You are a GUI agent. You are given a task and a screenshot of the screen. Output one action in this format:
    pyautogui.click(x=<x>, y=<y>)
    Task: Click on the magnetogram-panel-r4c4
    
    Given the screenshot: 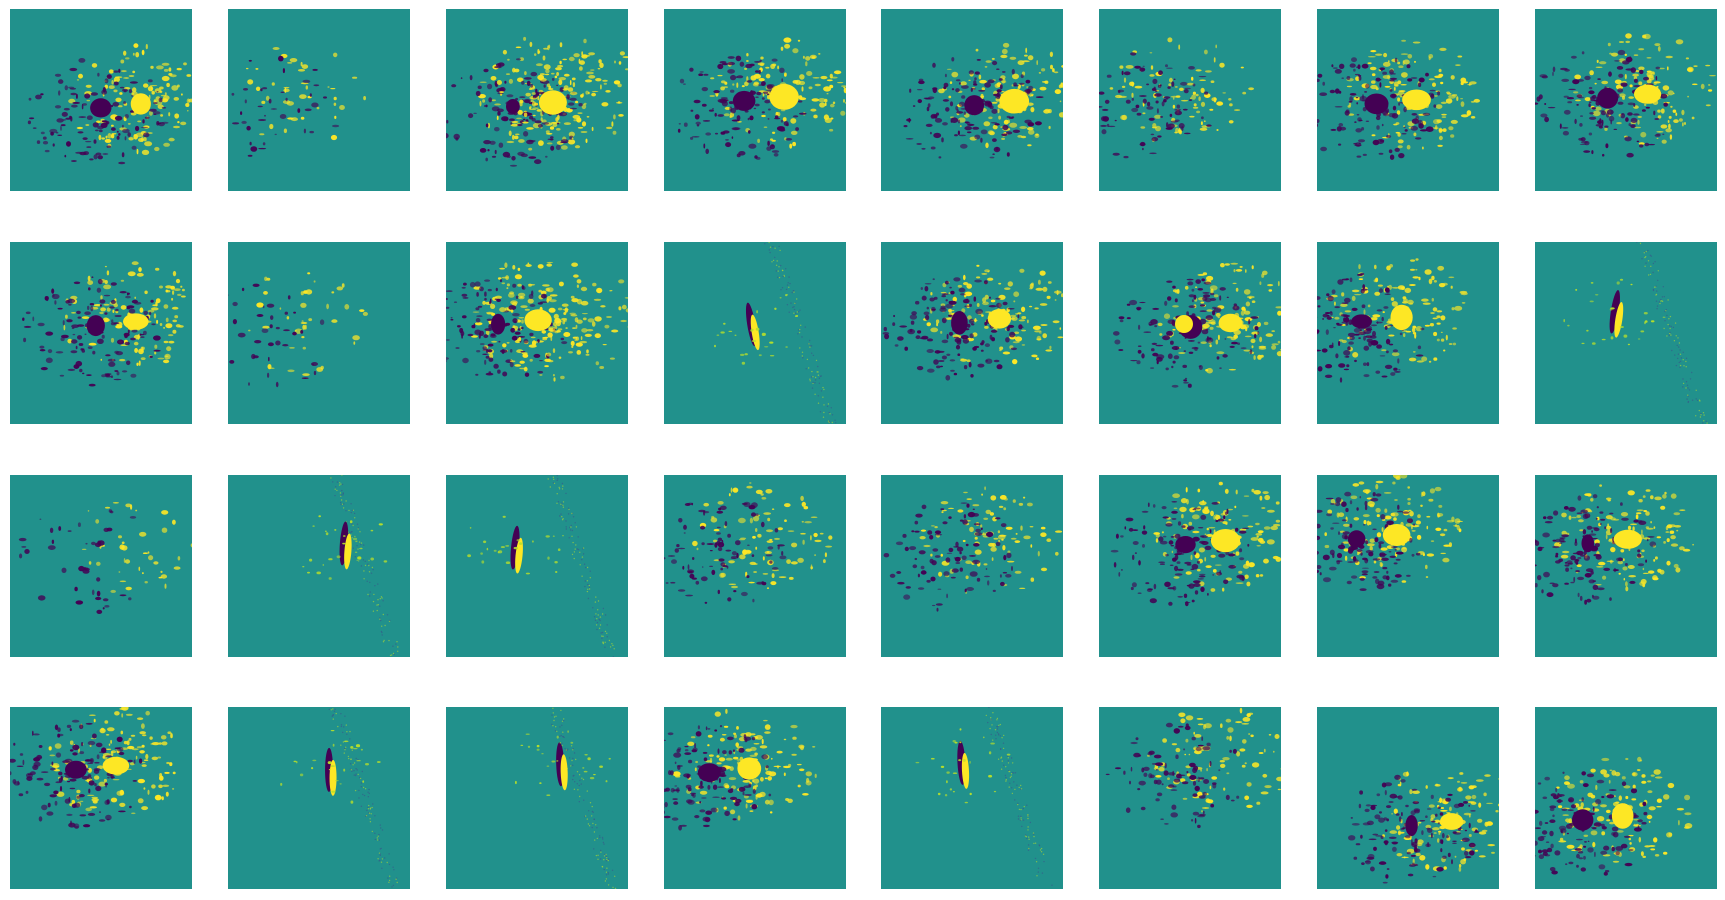 What is the action you would take?
    pyautogui.click(x=754, y=798)
    